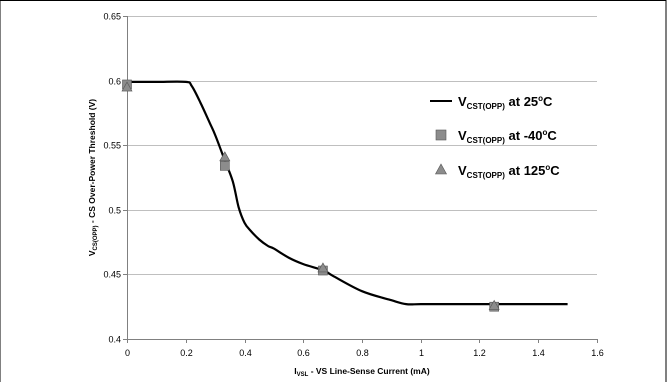  What do you see at coordinates (597, 353) in the screenshot?
I see `x-tick-label: 1.6` at bounding box center [597, 353].